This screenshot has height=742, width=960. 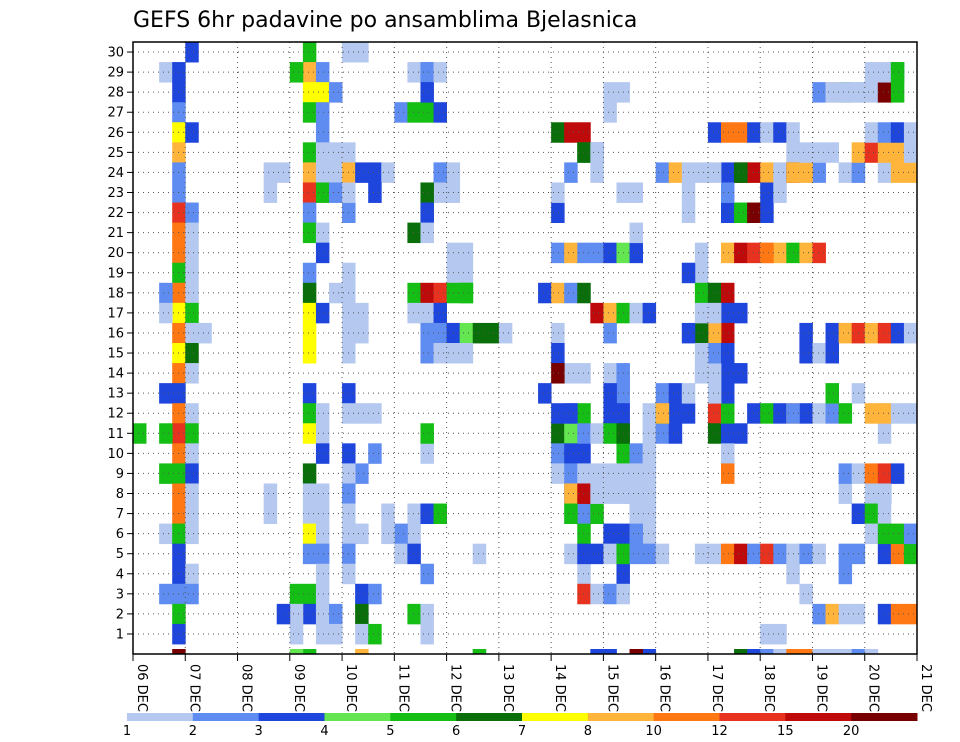 What do you see at coordinates (664, 688) in the screenshot?
I see `x-tick-label: 16 DEC` at bounding box center [664, 688].